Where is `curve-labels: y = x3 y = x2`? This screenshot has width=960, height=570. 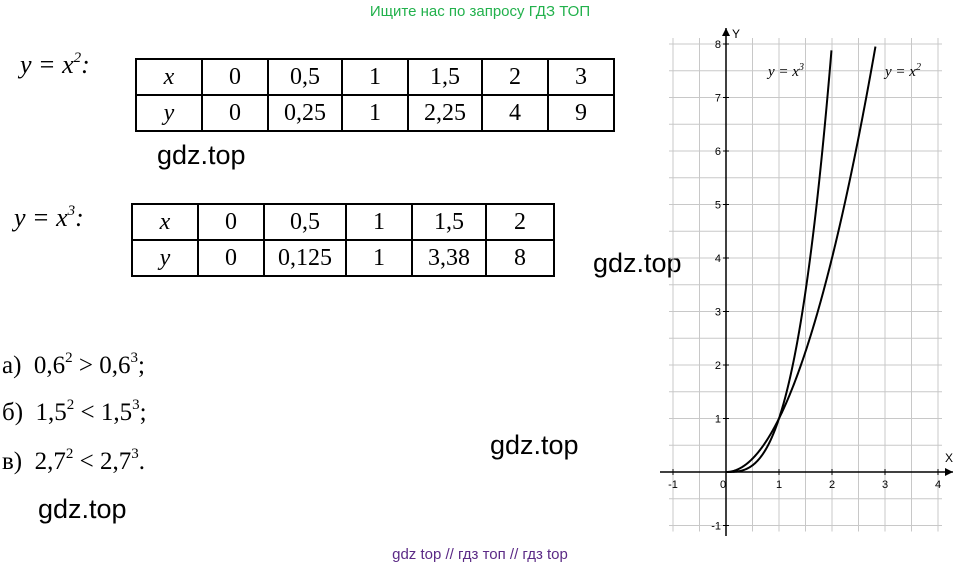 curve-labels: y = x3 y = x2 is located at coordinates (843, 71).